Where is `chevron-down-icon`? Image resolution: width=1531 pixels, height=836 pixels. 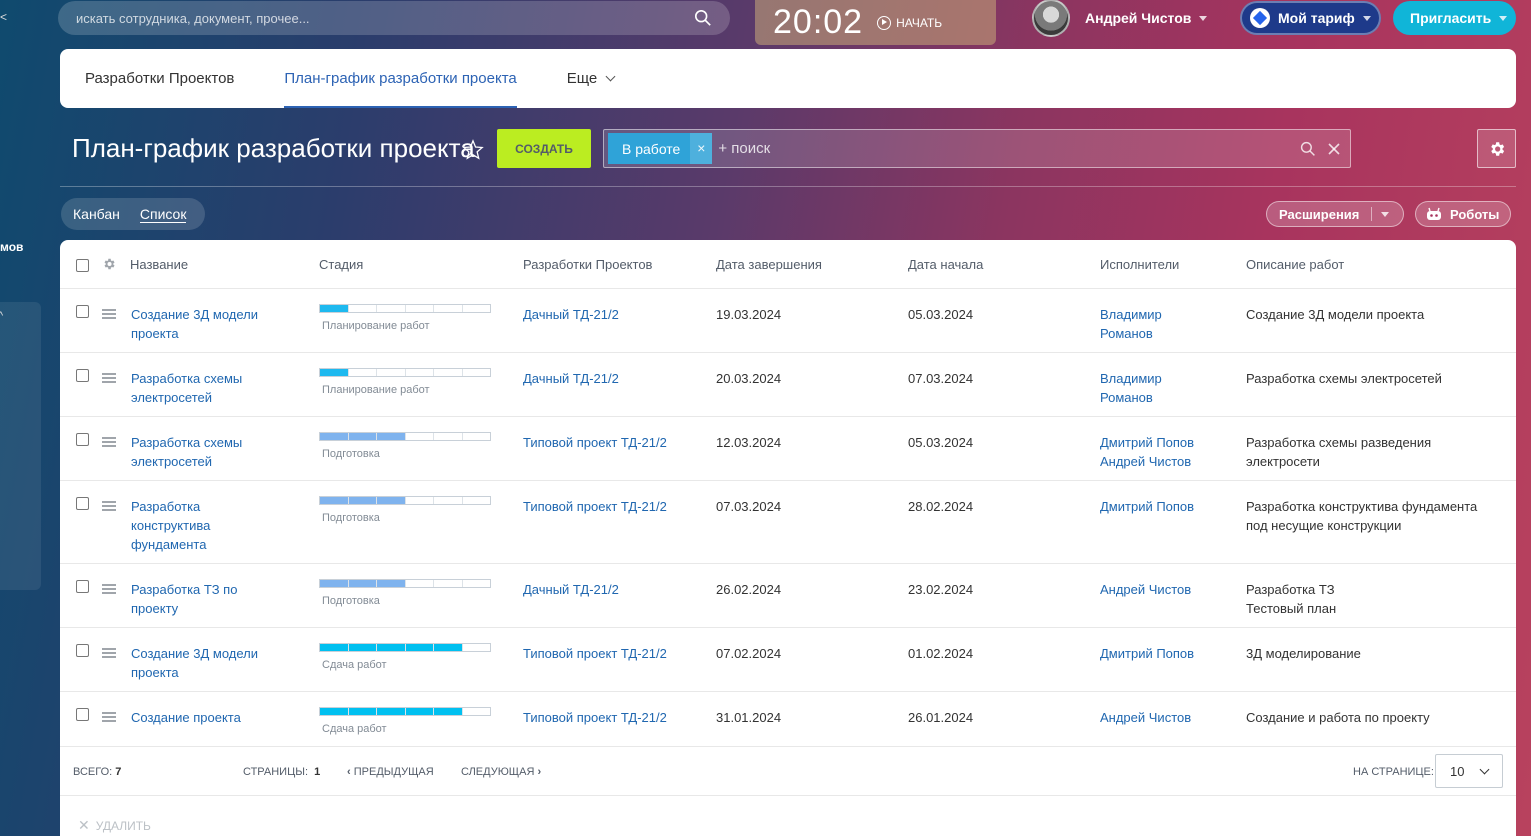
chevron-down-icon is located at coordinates (1385, 214).